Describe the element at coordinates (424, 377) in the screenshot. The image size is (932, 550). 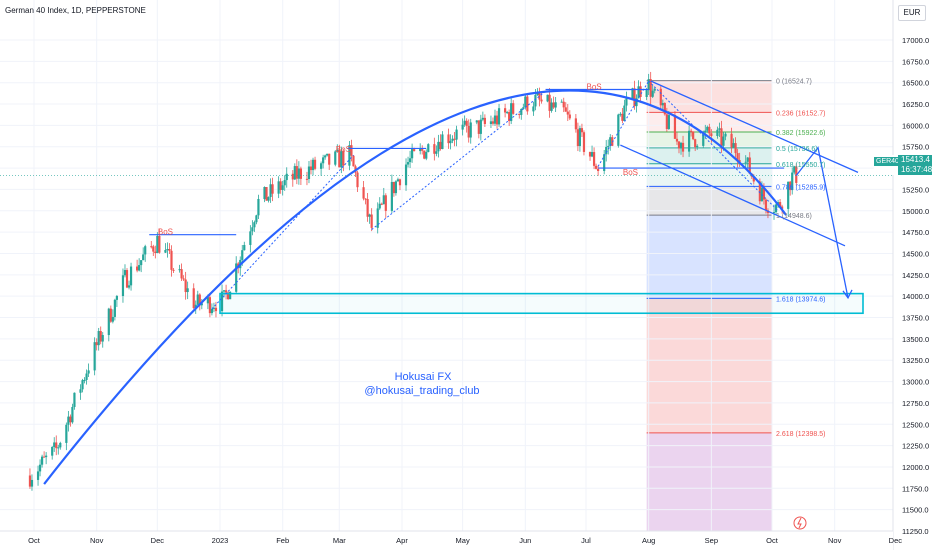
I see `watermark-name: Hokusai FX` at that location.